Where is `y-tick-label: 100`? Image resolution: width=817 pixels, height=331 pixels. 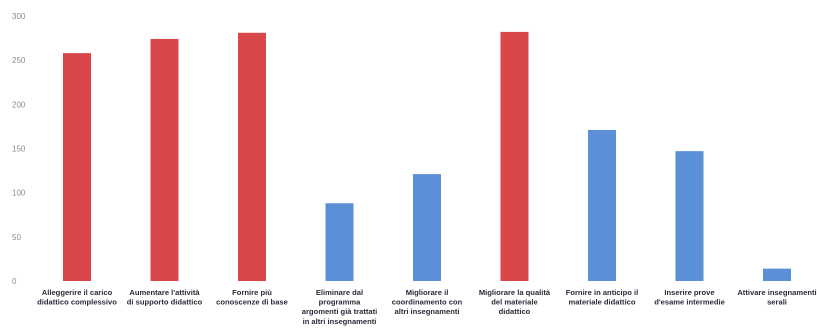 y-tick-label: 100 is located at coordinates (19, 193).